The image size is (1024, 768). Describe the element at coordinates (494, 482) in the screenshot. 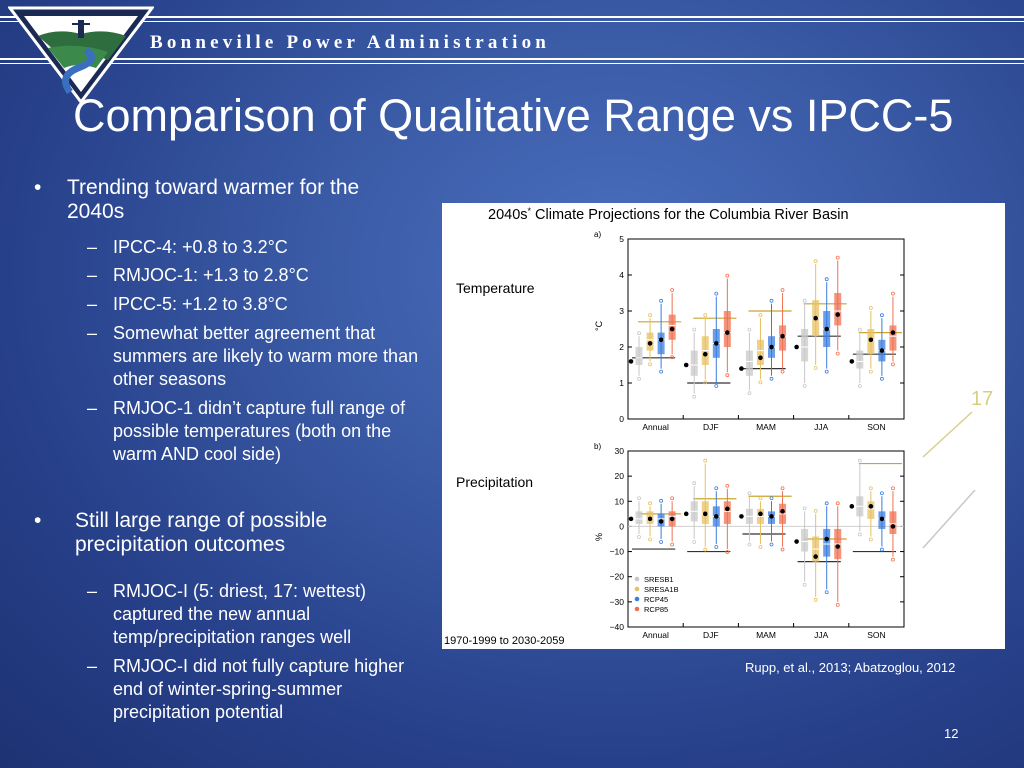

I see `precipitation-row-label: Precipitation` at that location.